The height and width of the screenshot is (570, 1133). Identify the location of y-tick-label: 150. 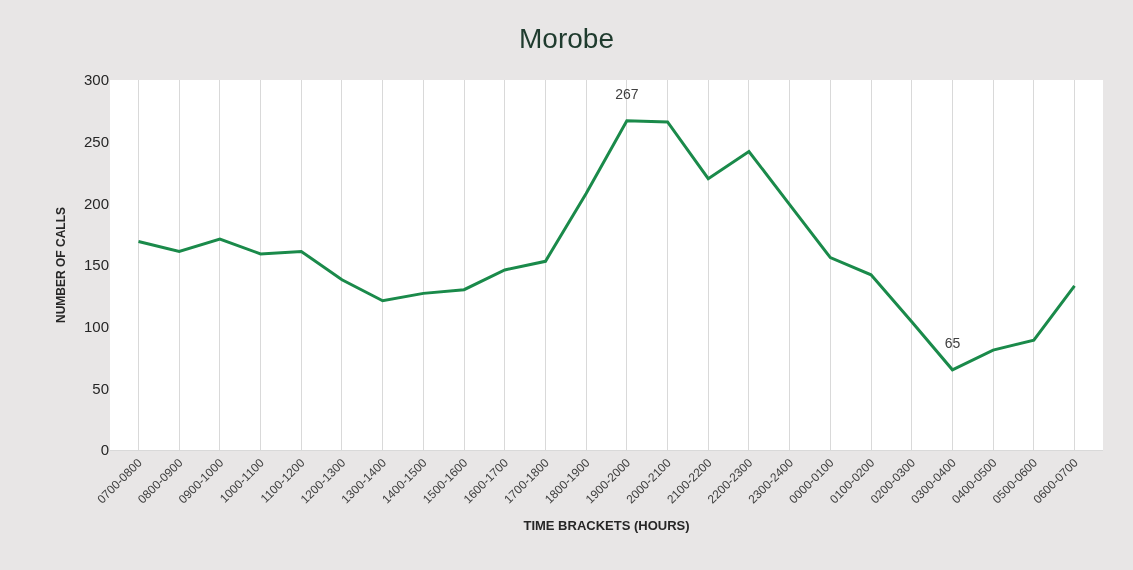
(96, 265).